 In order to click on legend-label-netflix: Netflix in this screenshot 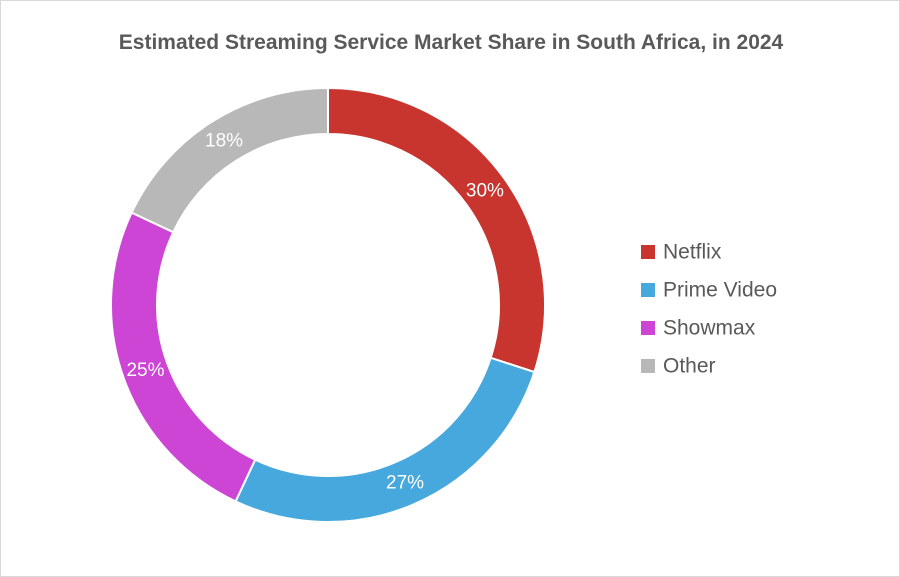, I will do `click(692, 252)`.